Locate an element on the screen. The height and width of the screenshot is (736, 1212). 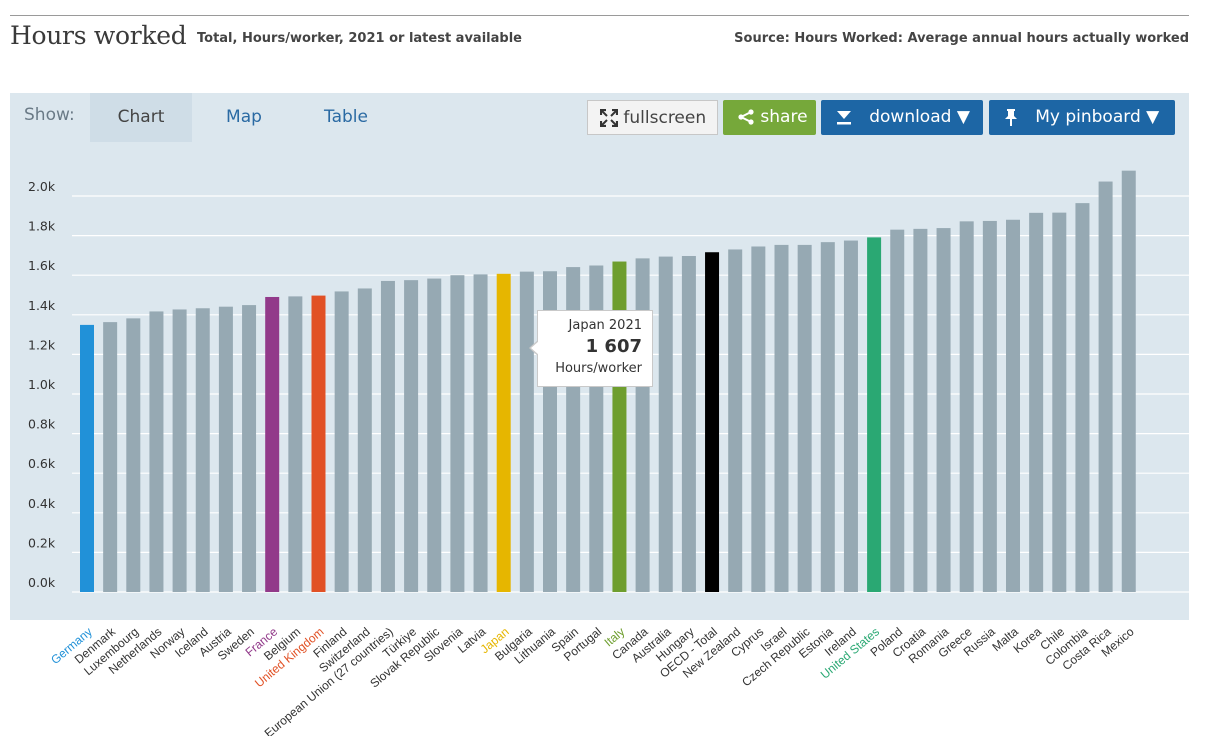
x-tick-label: Bulgaria is located at coordinates (513, 643).